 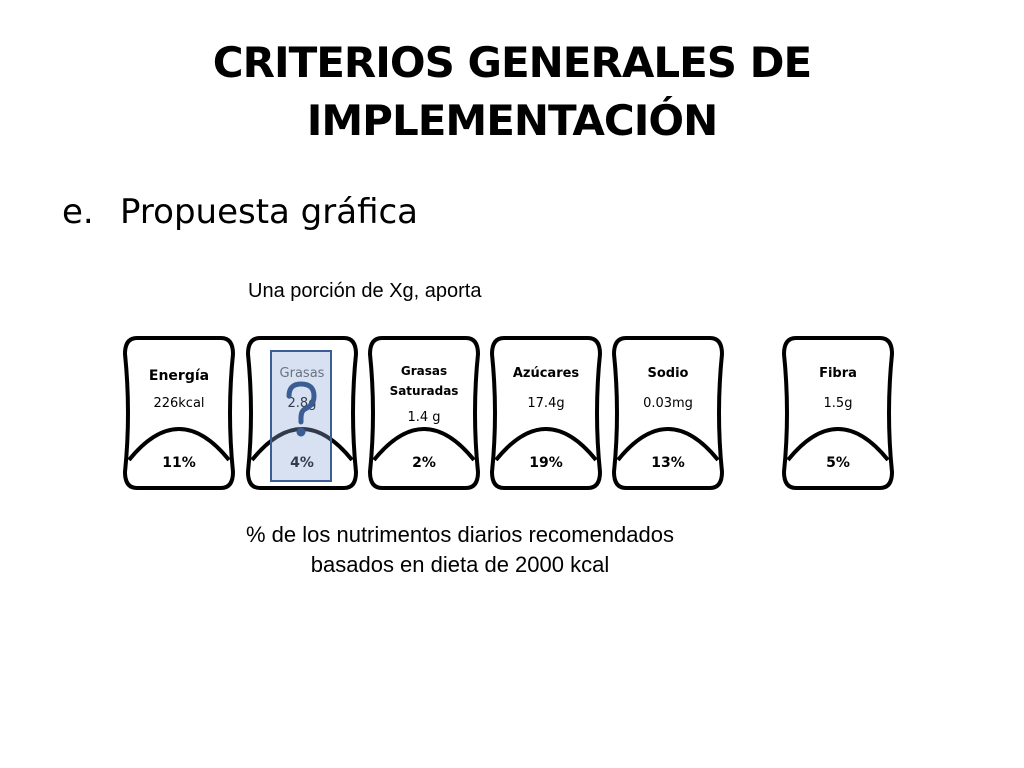 I want to click on label-percent: 5%, so click(x=838, y=463).